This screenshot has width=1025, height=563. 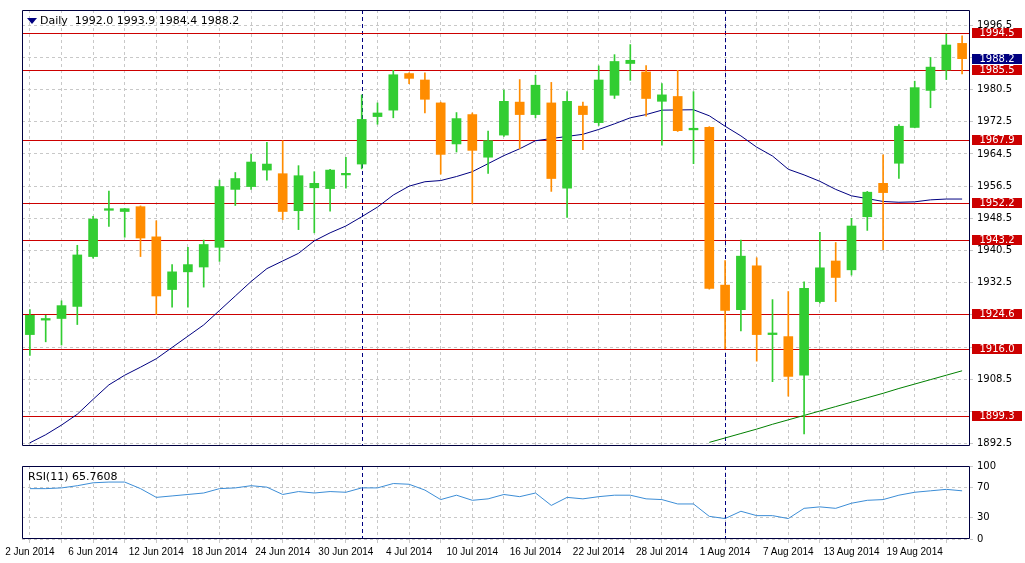 I want to click on ref-line-label: 1916.0, so click(x=997, y=348).